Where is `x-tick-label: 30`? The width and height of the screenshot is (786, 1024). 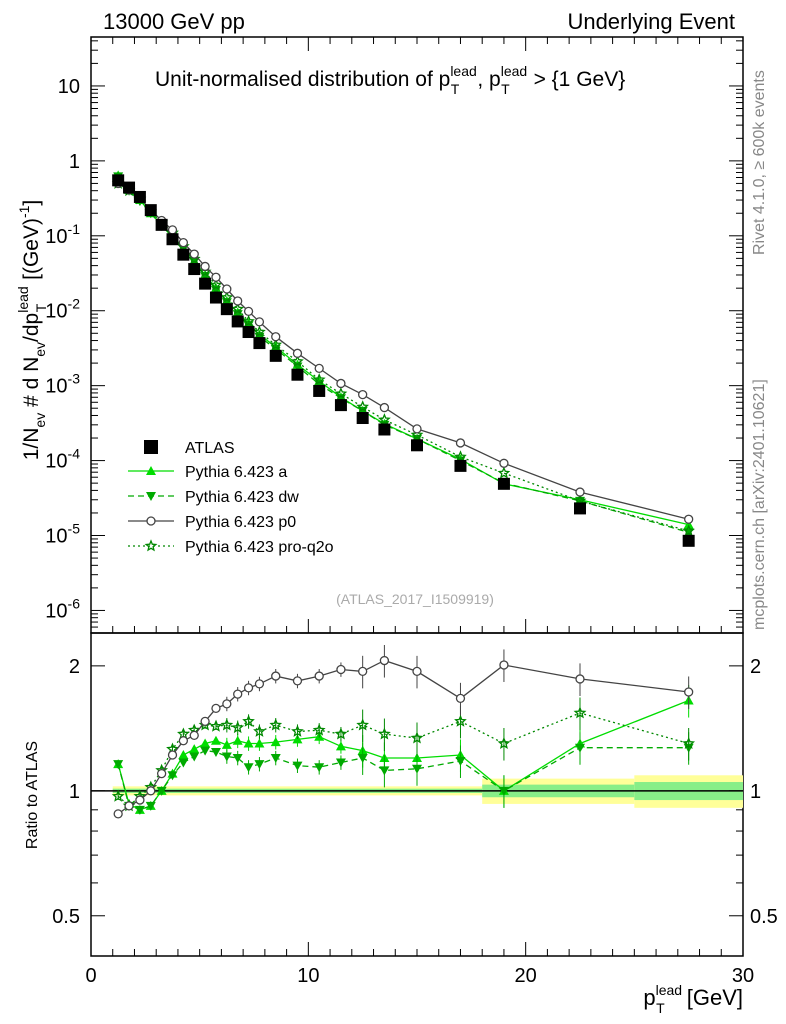 x-tick-label: 30 is located at coordinates (743, 976).